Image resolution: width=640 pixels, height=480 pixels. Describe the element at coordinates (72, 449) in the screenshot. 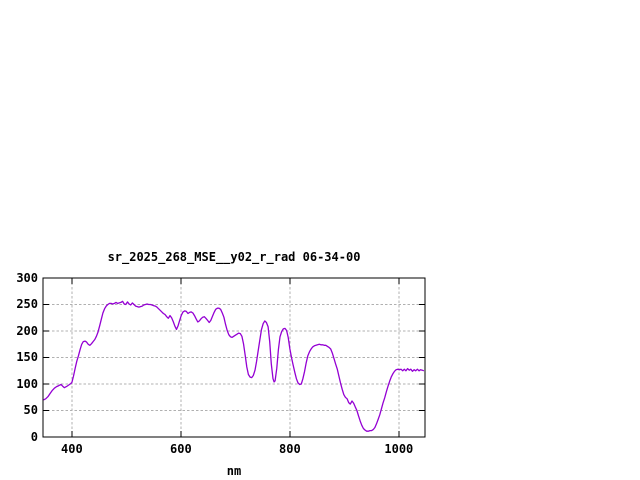

I see `x-tick-label: 400` at that location.